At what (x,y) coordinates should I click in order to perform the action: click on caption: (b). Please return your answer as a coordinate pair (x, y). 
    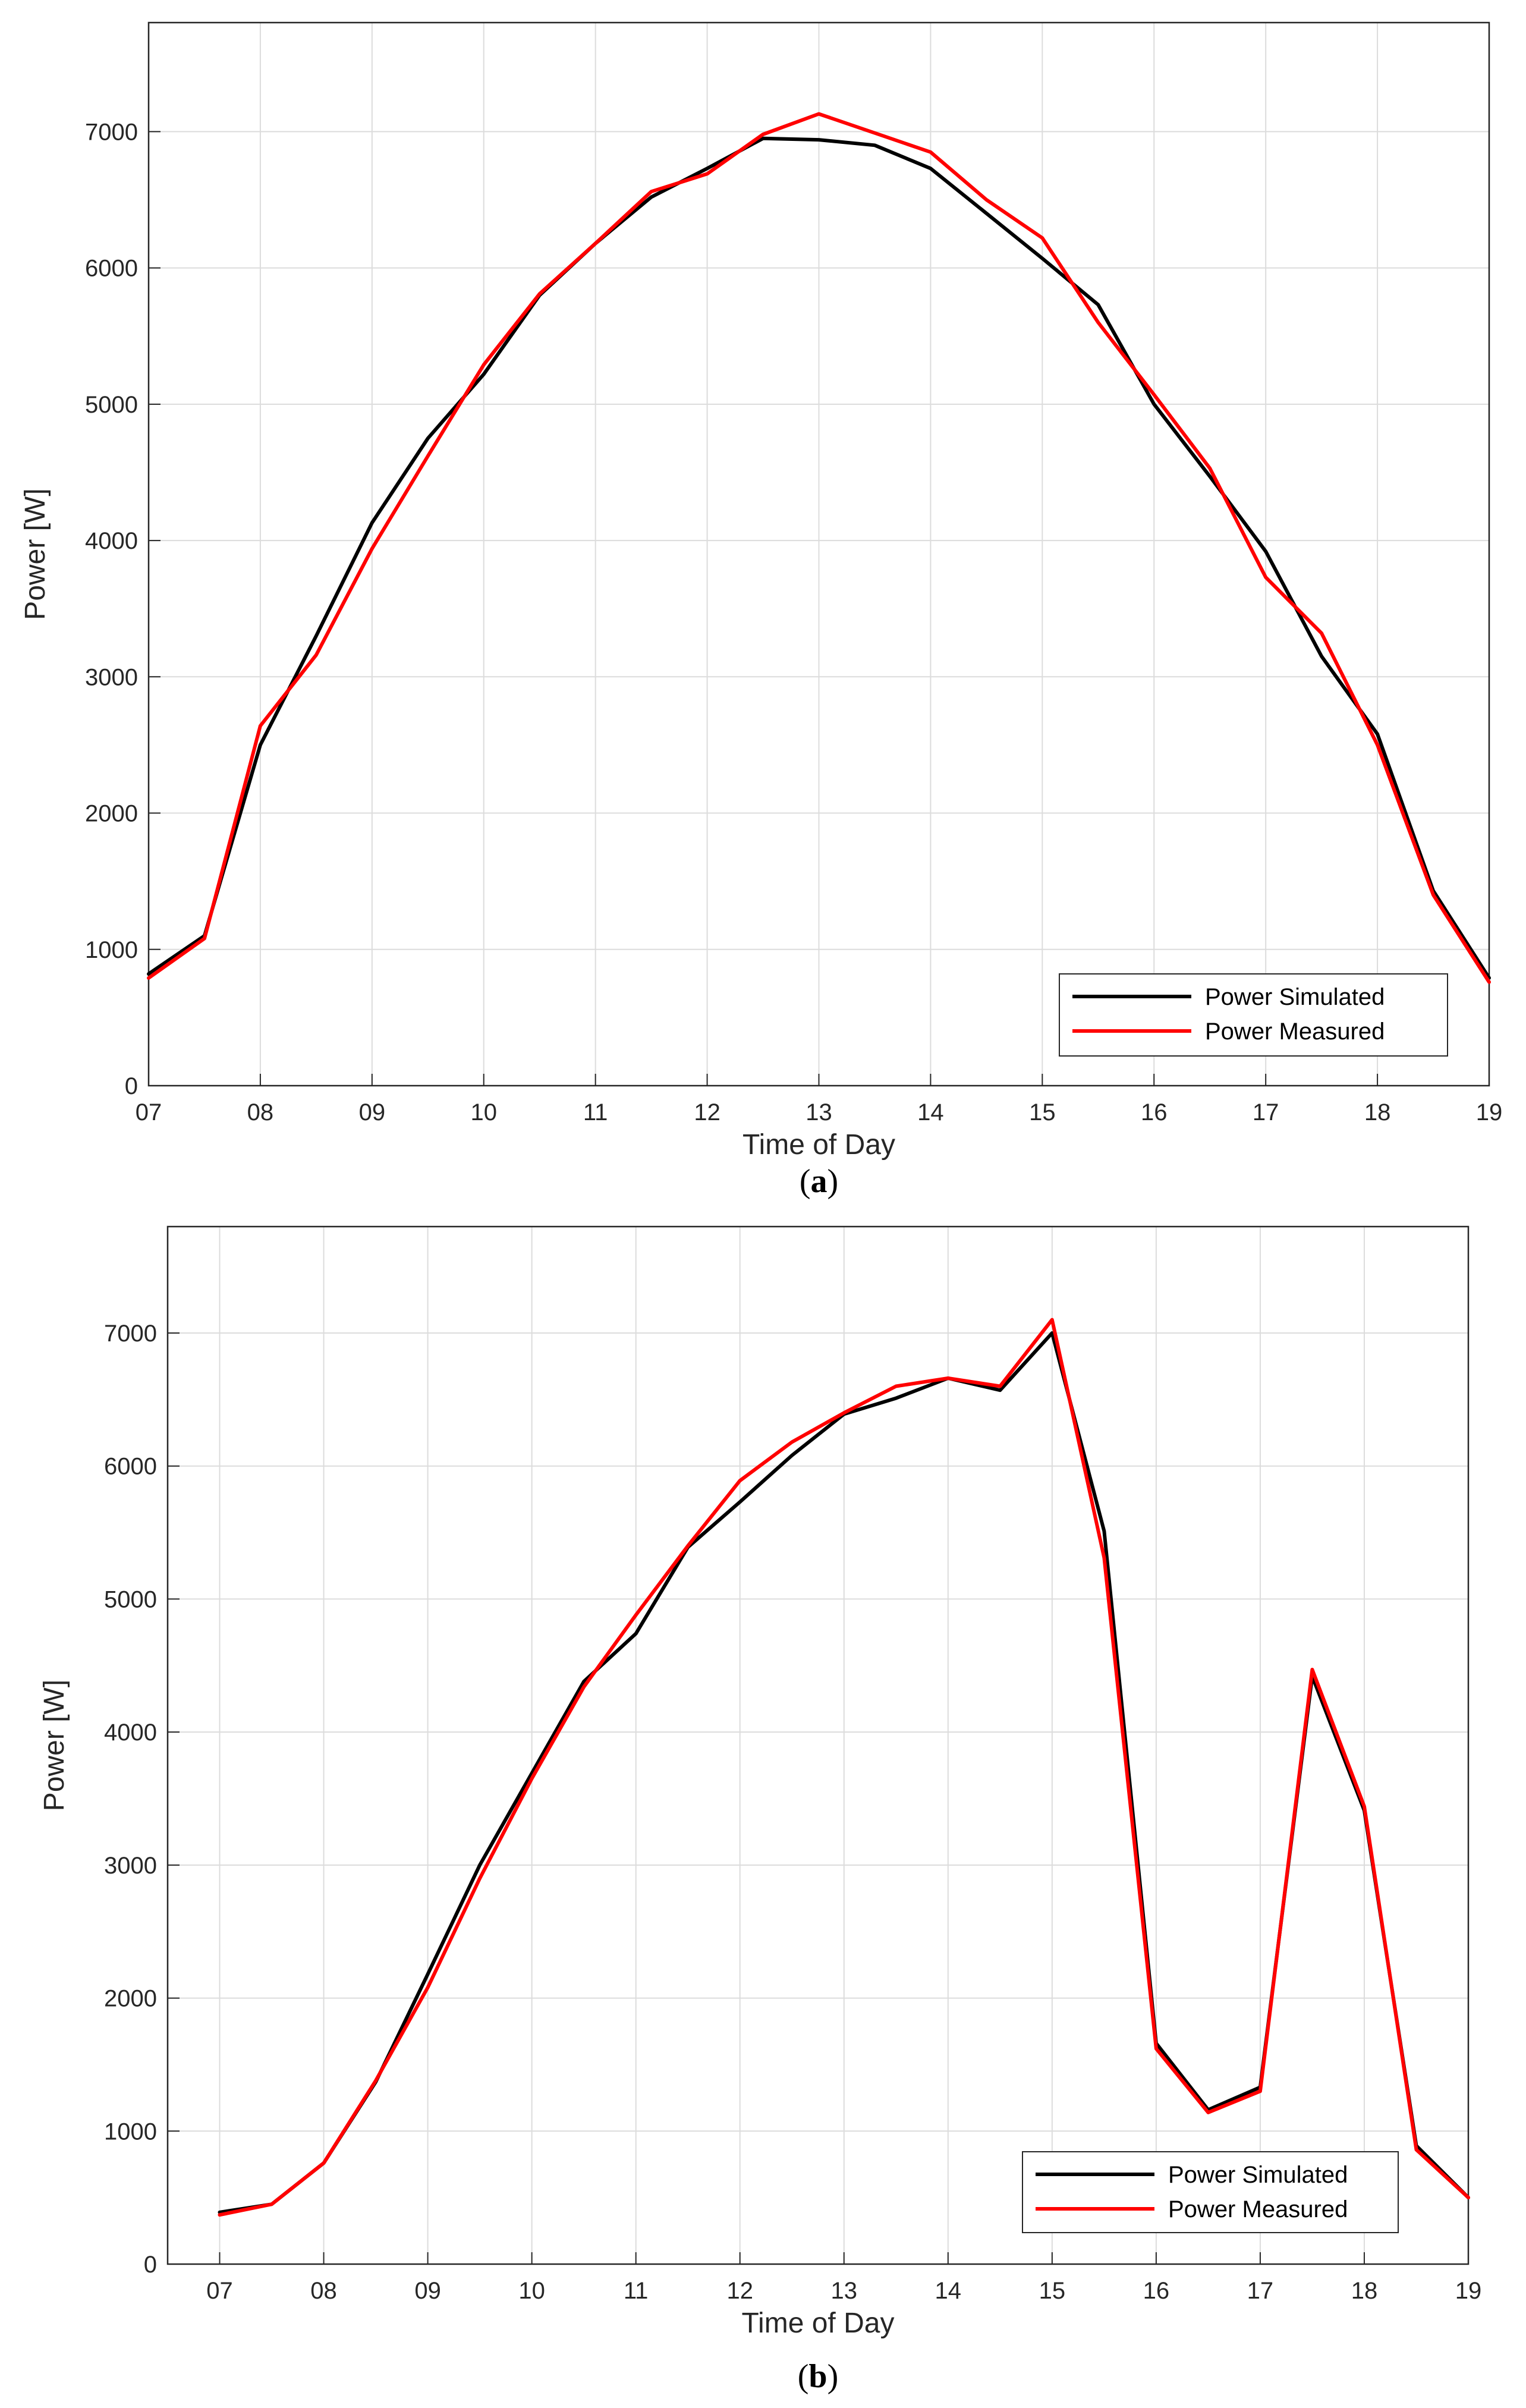
    Looking at the image, I should click on (818, 2376).